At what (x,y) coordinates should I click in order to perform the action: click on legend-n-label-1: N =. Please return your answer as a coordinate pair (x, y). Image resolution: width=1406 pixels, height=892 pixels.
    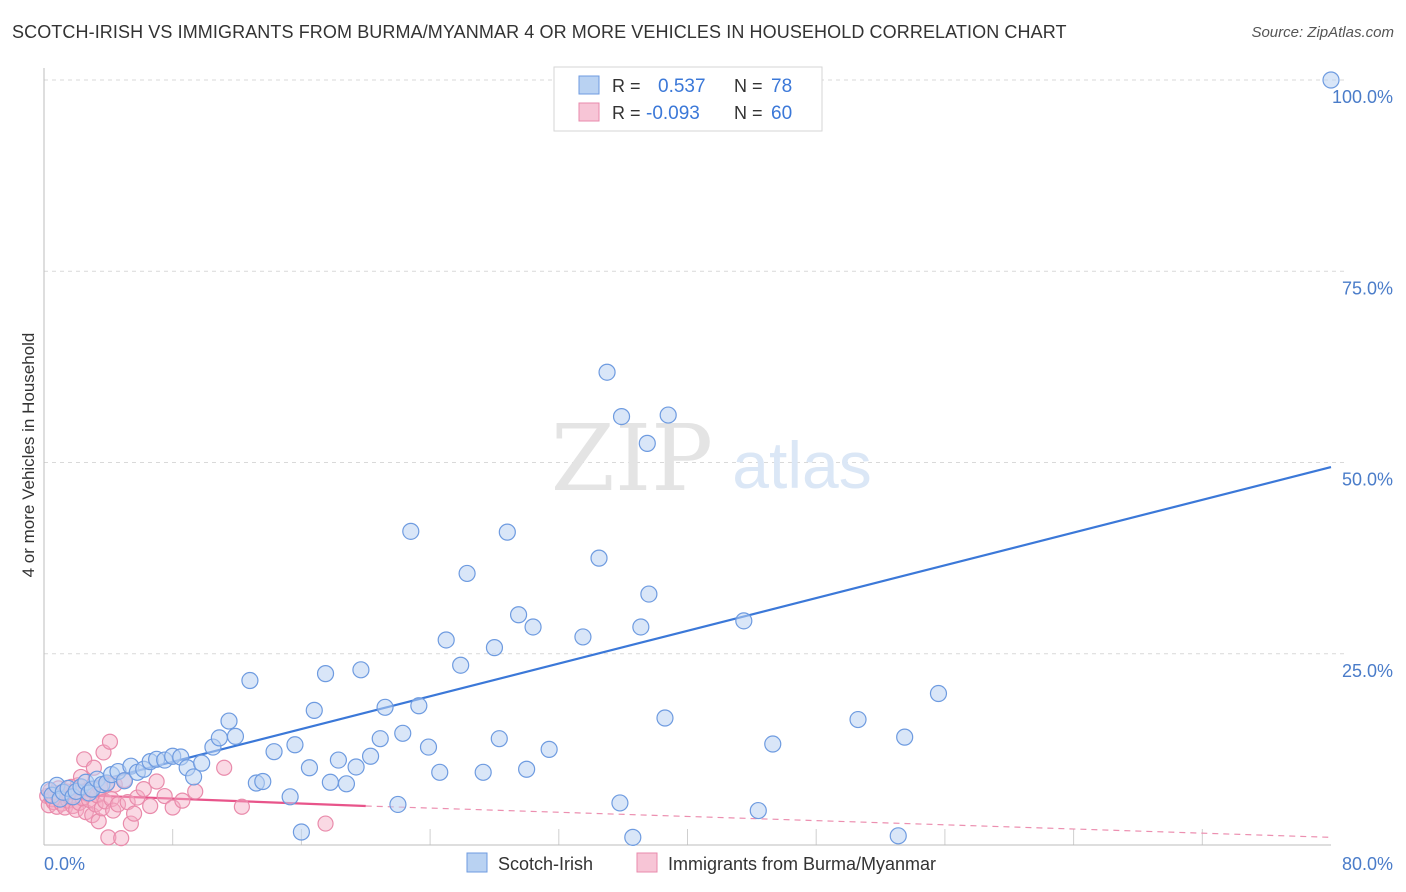
    Looking at the image, I should click on (748, 86).